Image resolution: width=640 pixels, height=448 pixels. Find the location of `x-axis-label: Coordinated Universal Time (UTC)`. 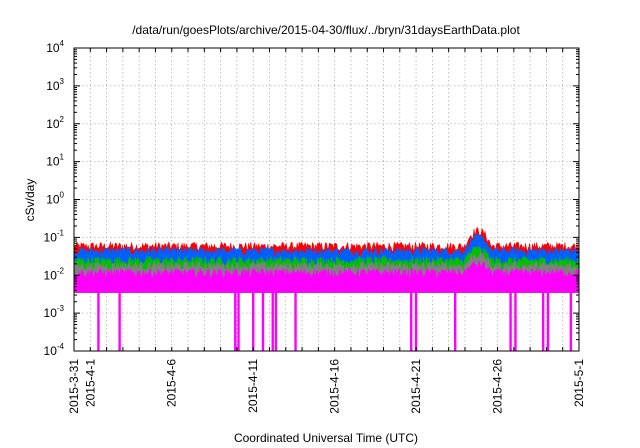

x-axis-label: Coordinated Universal Time (UTC) is located at coordinates (326, 438).